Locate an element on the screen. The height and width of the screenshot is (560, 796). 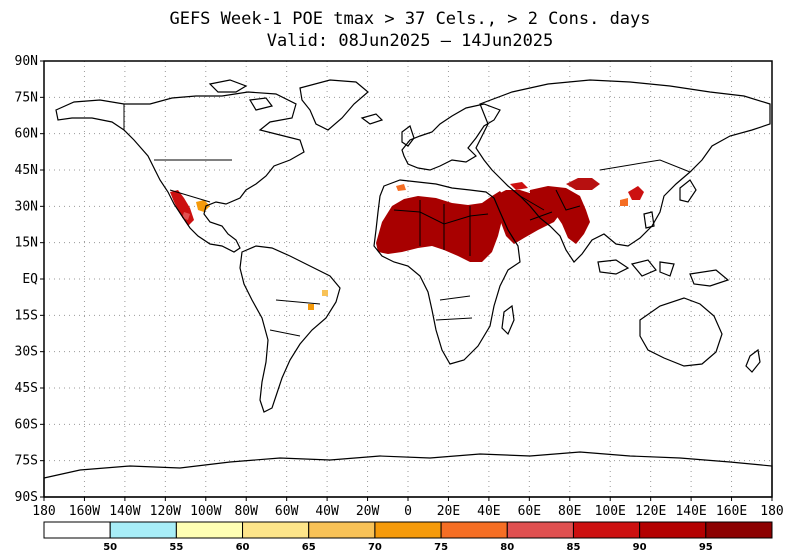
legend-label: 75 is located at coordinates (441, 547).